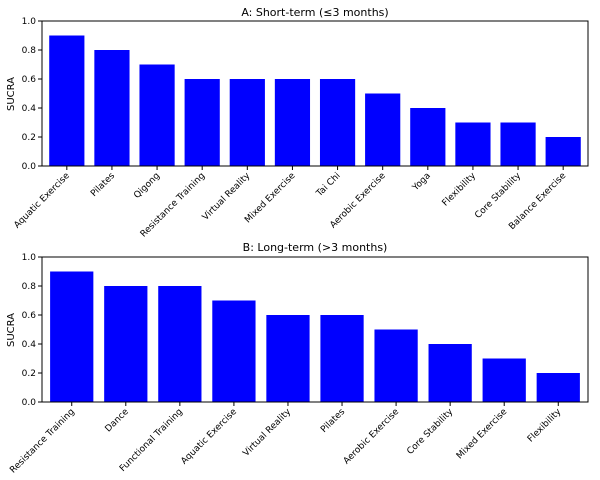 The image size is (600, 480). I want to click on x-tick-label: Dance, so click(118, 421).